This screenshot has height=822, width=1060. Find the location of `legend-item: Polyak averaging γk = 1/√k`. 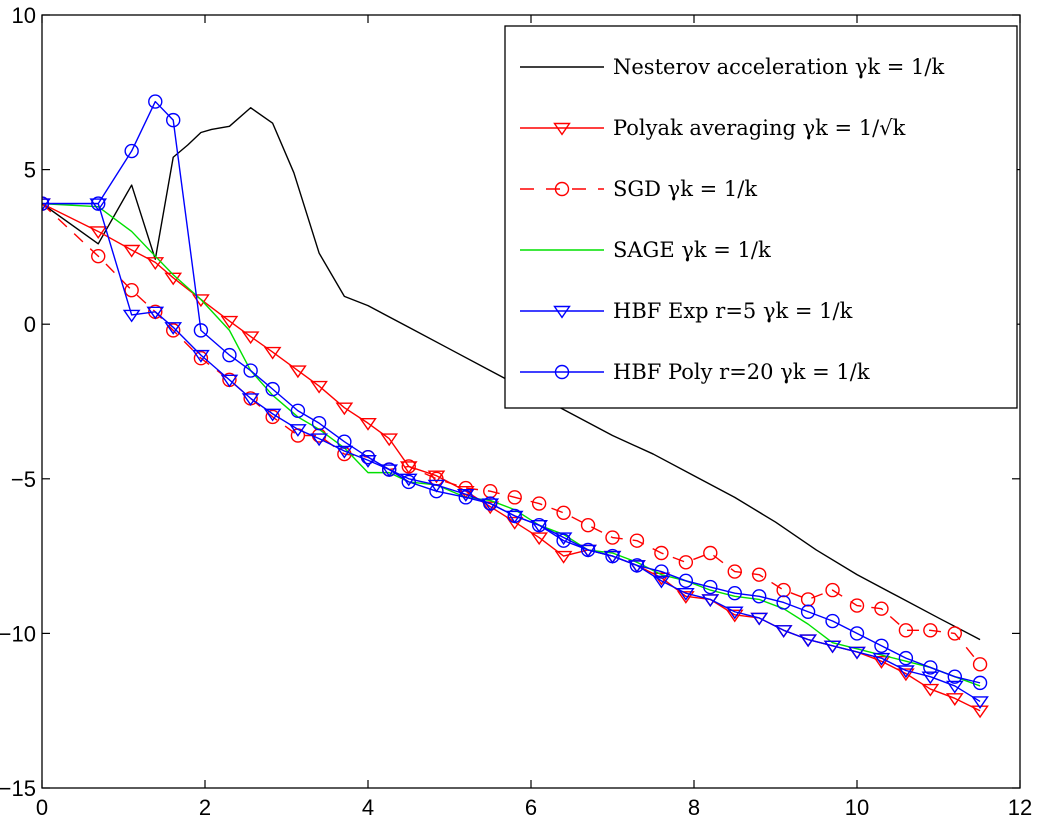

legend-item: Polyak averaging γk = 1/√k is located at coordinates (713, 128).